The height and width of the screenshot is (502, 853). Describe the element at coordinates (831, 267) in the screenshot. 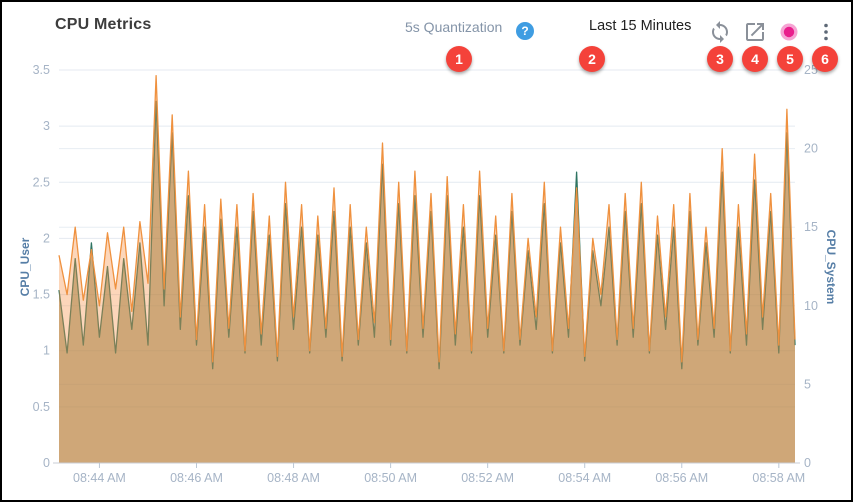

I see `right-axis-title: CPU_System` at that location.